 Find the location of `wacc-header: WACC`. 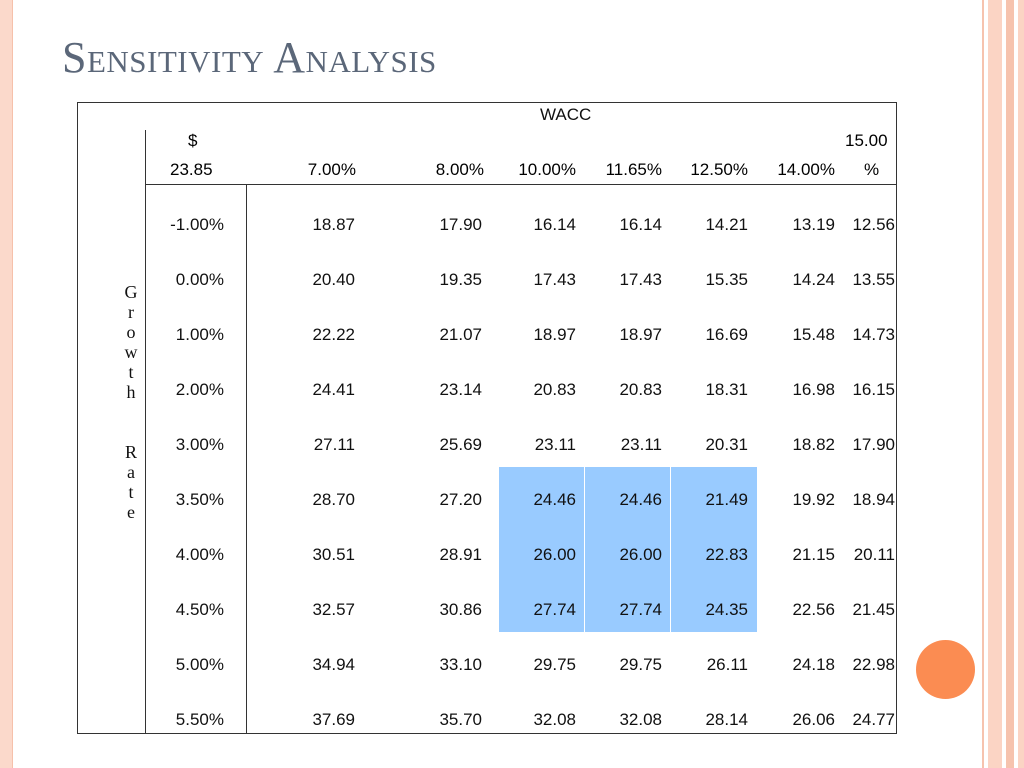

wacc-header: WACC is located at coordinates (566, 114).